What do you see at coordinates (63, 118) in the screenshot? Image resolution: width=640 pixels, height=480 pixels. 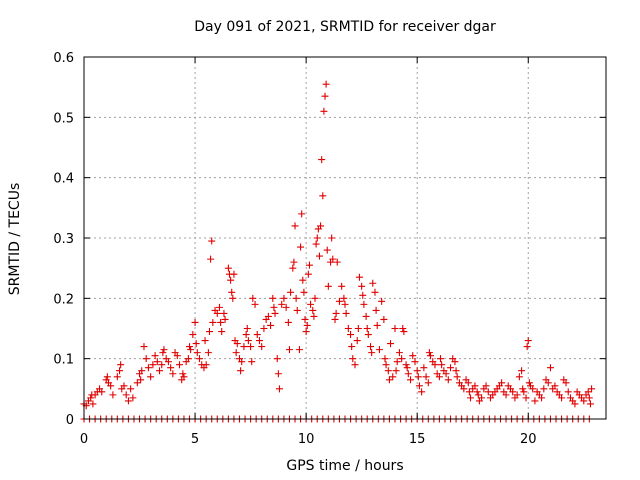 I see `y-tick-label: 0.5` at bounding box center [63, 118].